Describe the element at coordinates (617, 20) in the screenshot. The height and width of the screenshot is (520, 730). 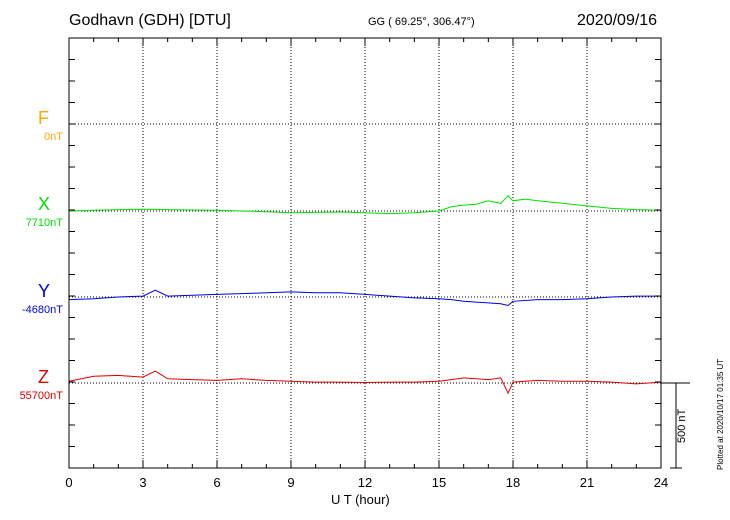
I see `chart-date: 2020/09/16` at that location.